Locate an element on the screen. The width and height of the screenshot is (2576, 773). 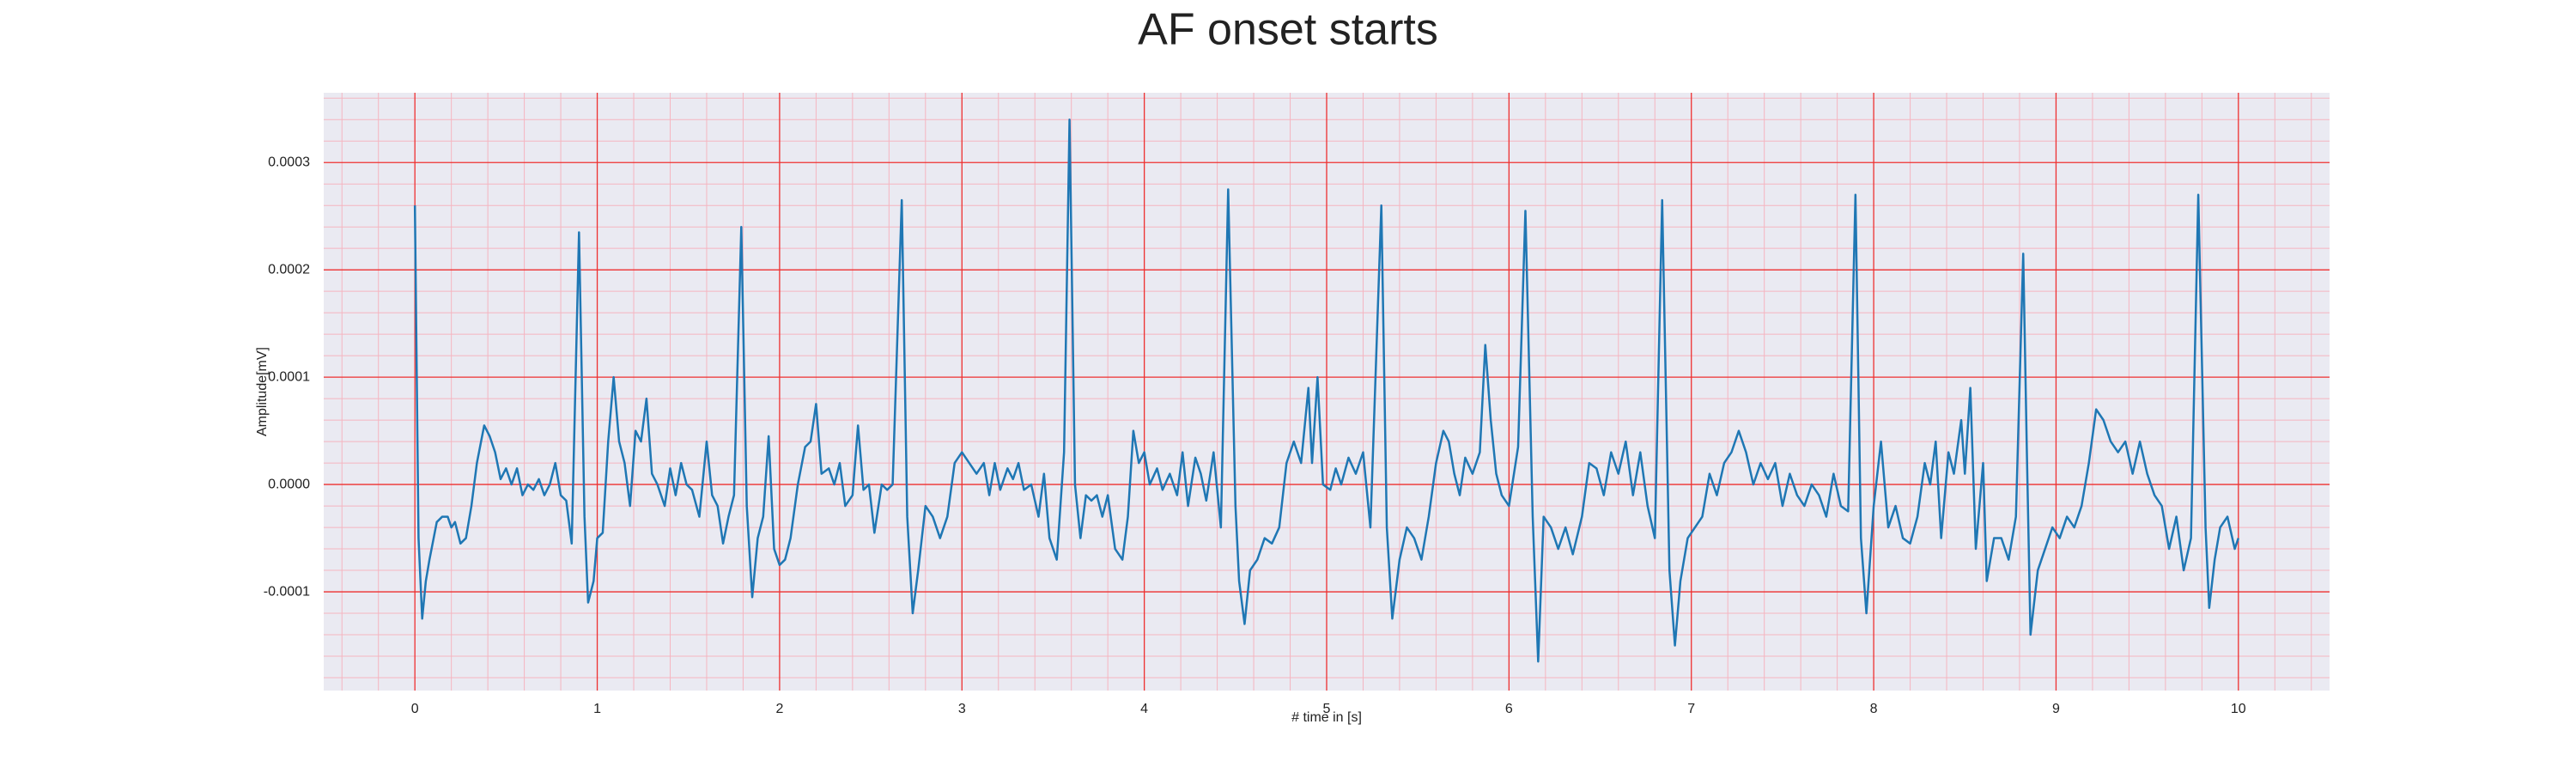
chart-title: AF onset starts is located at coordinates (1288, 30).